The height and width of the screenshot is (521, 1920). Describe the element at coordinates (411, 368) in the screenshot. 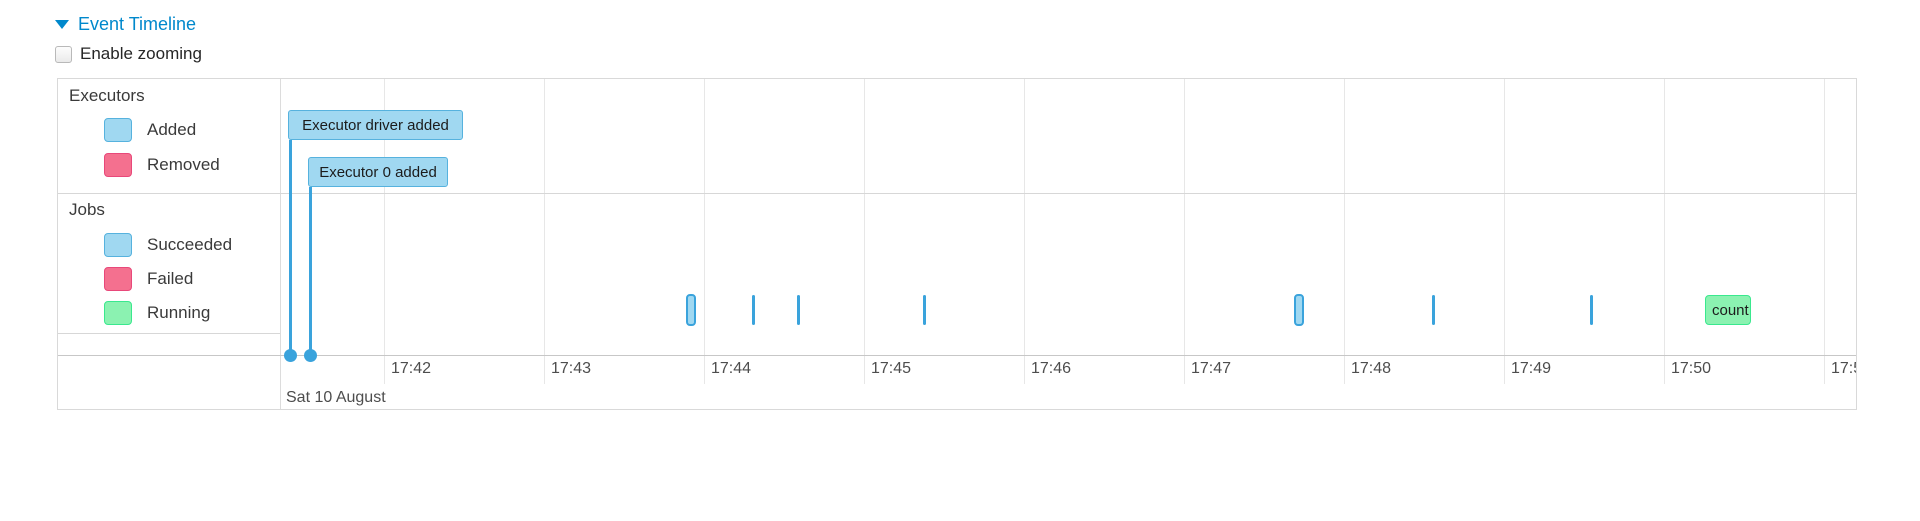

I see `axis-tick-label: 17:42` at that location.